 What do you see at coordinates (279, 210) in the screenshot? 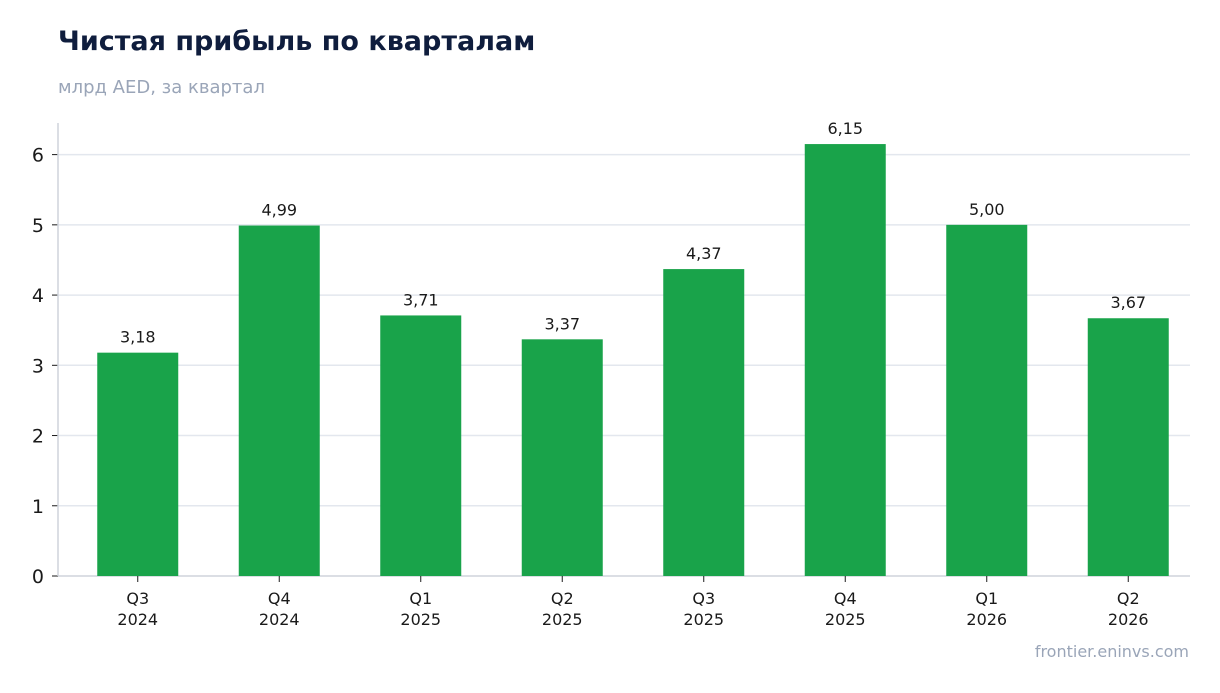
I see `data-label: 4,99` at bounding box center [279, 210].